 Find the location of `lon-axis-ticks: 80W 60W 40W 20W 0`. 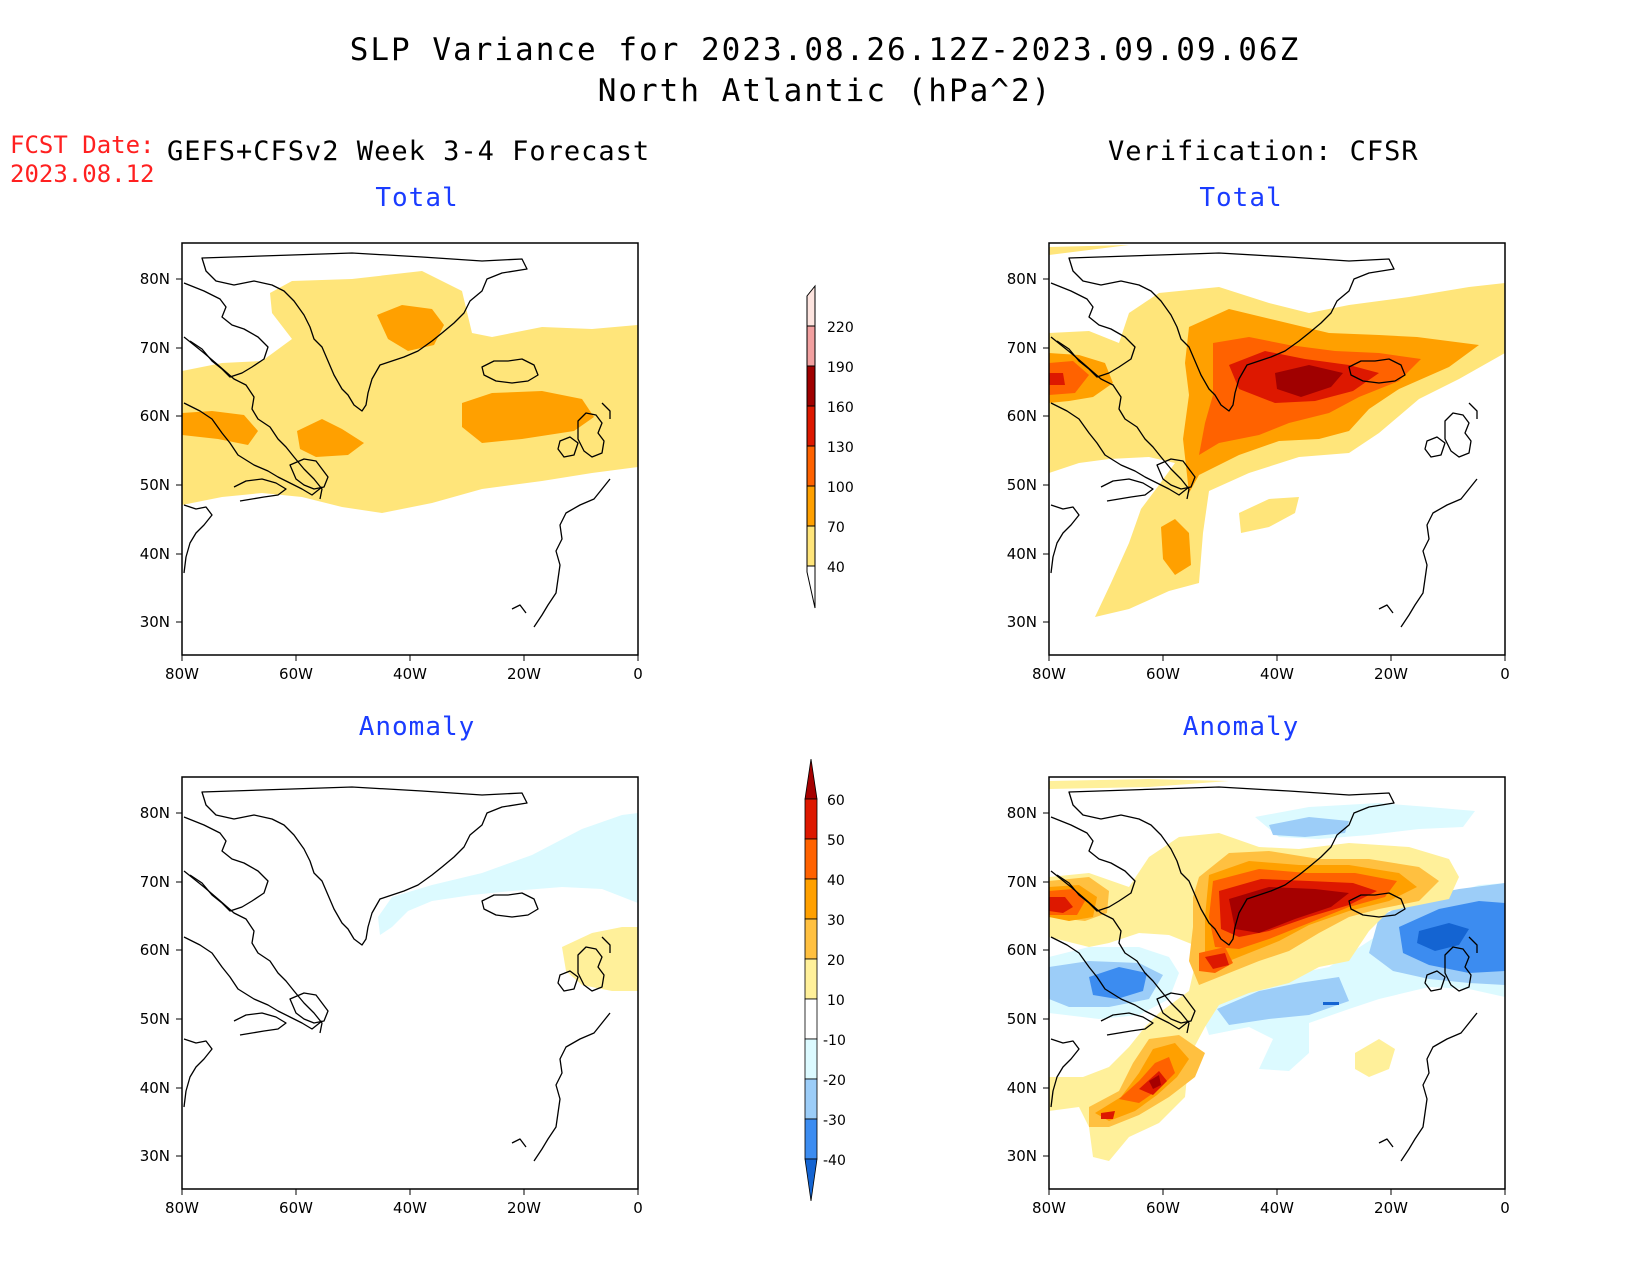

lon-axis-ticks: 80W 60W 40W 20W 0 is located at coordinates (404, 672).